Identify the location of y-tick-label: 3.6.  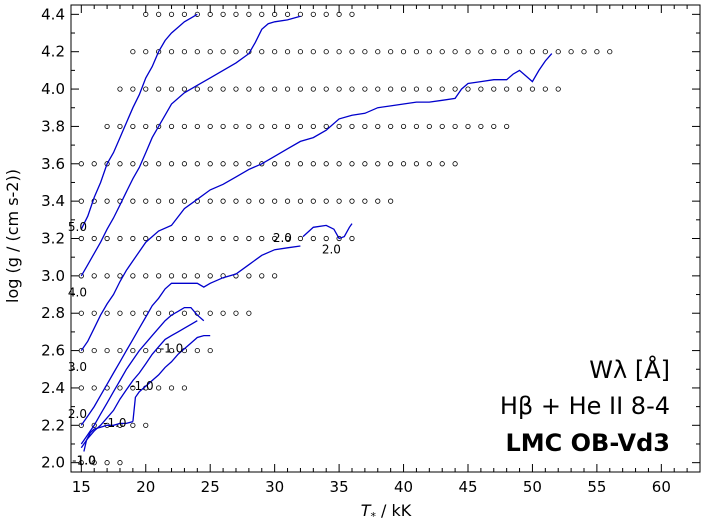
(53, 164).